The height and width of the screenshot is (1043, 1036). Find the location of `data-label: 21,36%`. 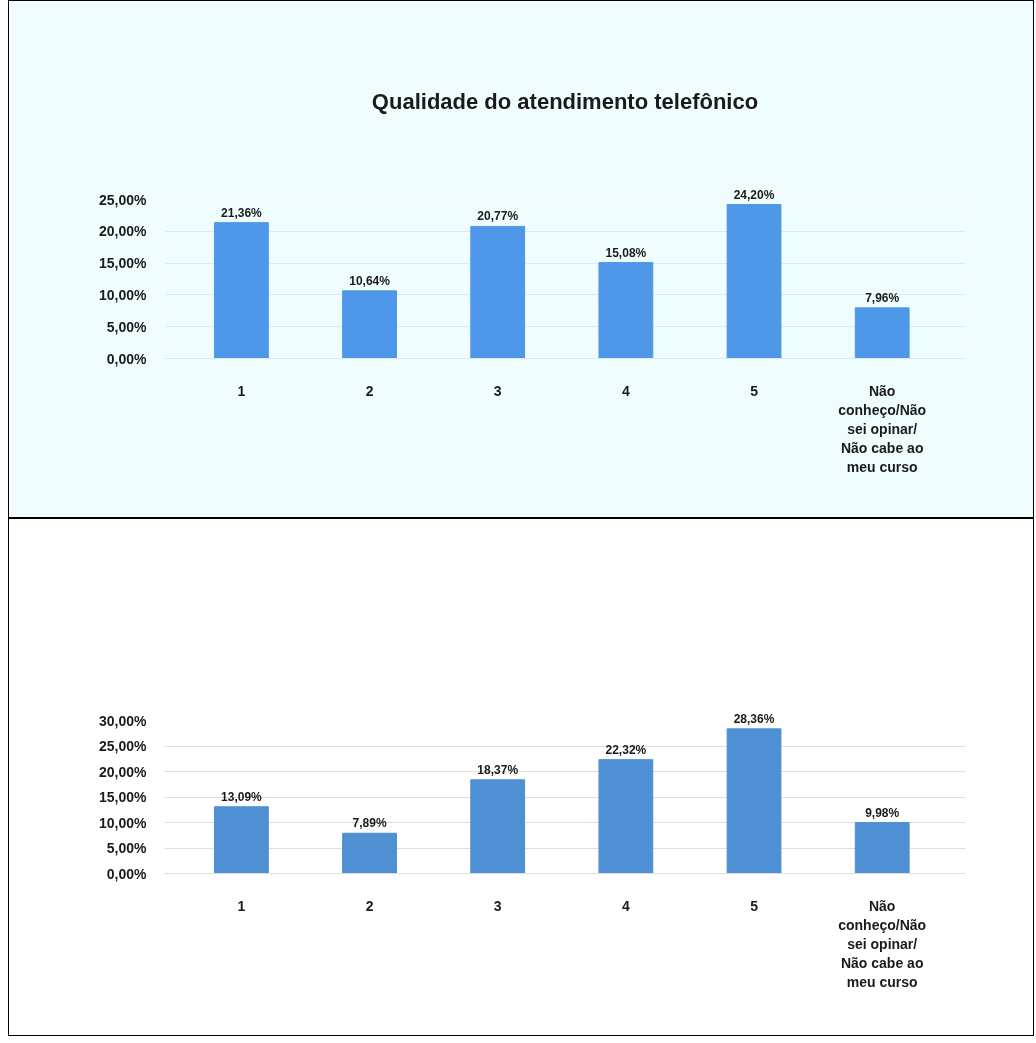

data-label: 21,36% is located at coordinates (242, 212).